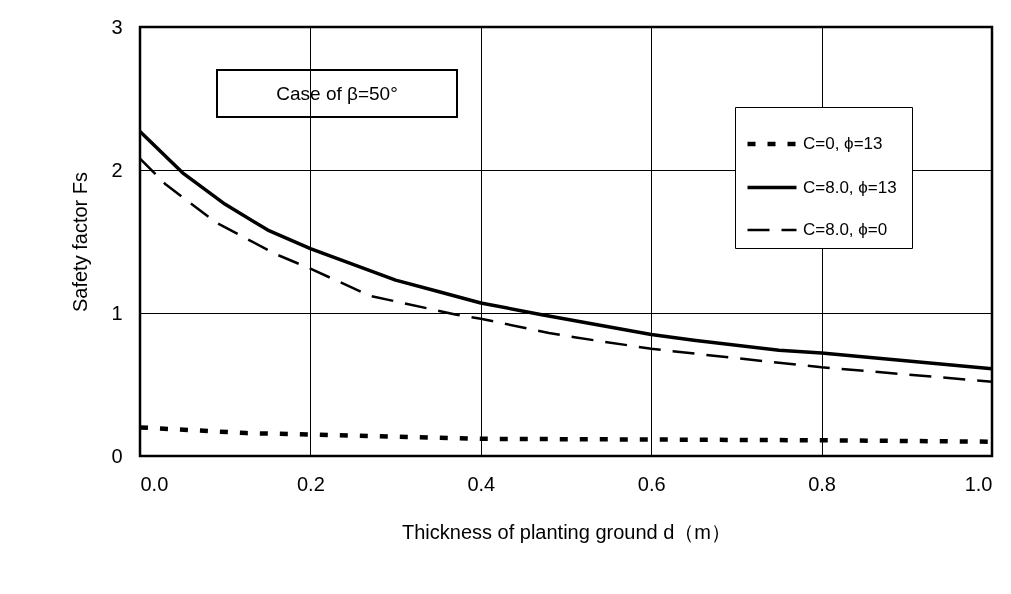 The width and height of the screenshot is (1011, 594). Describe the element at coordinates (843, 143) in the screenshot. I see `legend-label: C=0, ϕ=13` at that location.